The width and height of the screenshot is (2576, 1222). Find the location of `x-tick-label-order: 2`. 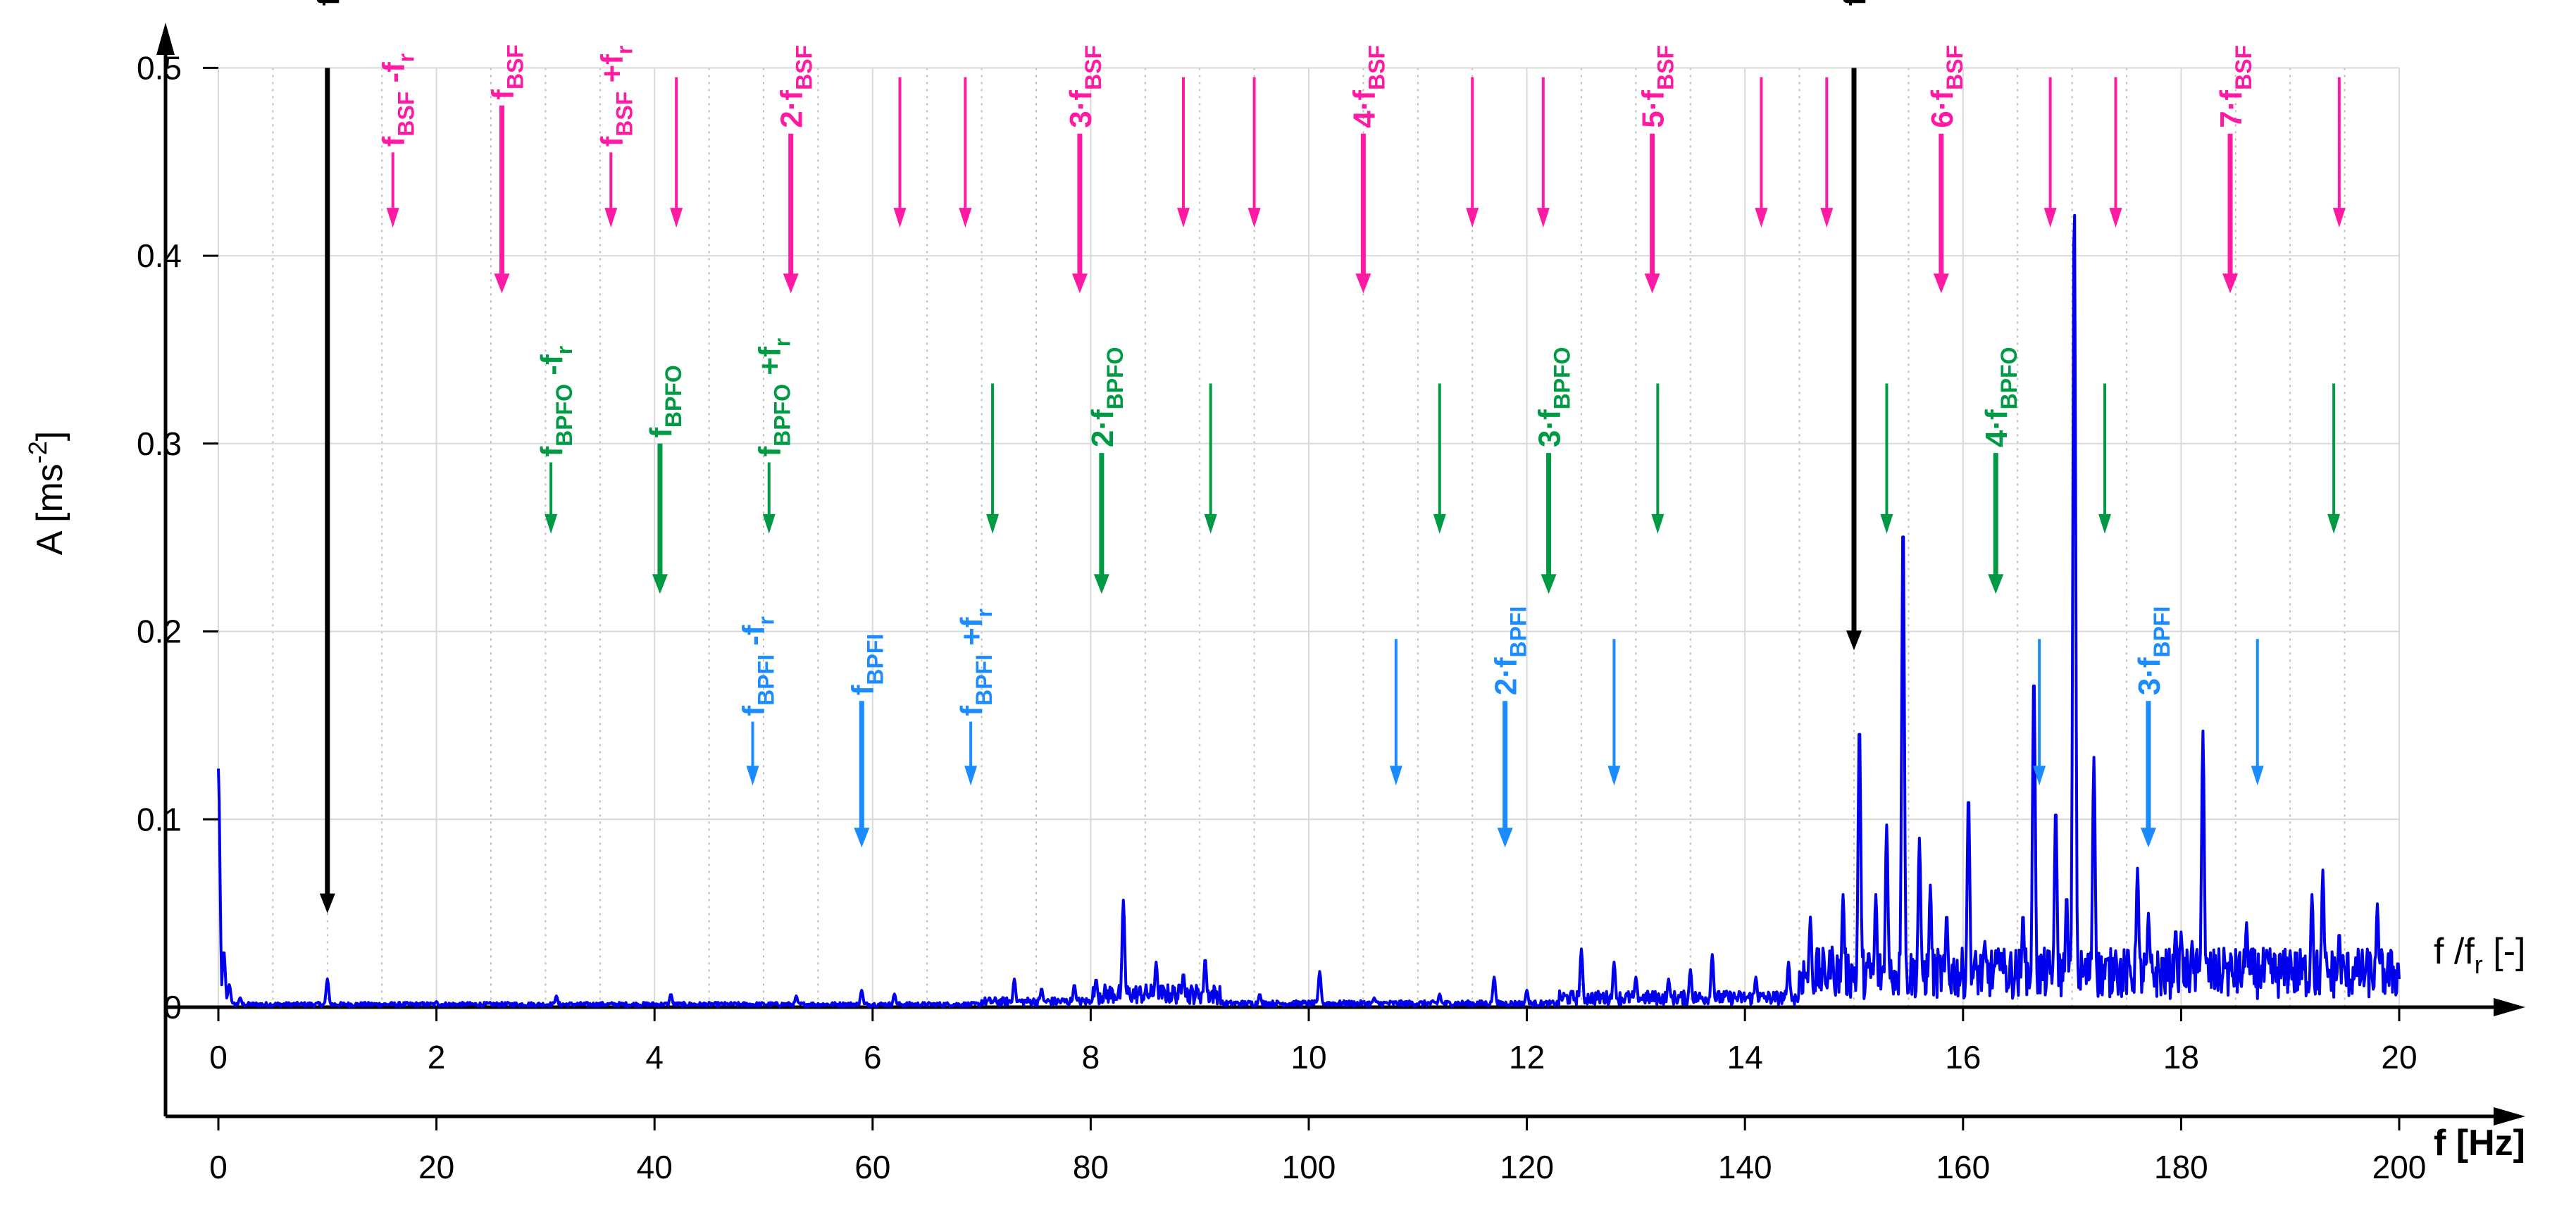

x-tick-label-order: 2 is located at coordinates (437, 1057).